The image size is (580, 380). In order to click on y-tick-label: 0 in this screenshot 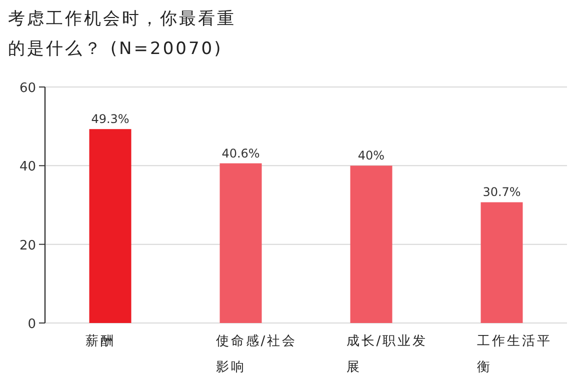, I will do `click(32, 324)`.